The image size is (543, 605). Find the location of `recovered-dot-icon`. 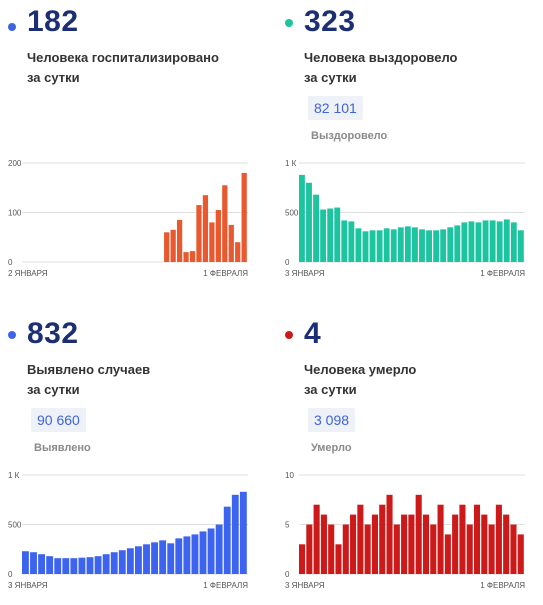

recovered-dot-icon is located at coordinates (289, 23).